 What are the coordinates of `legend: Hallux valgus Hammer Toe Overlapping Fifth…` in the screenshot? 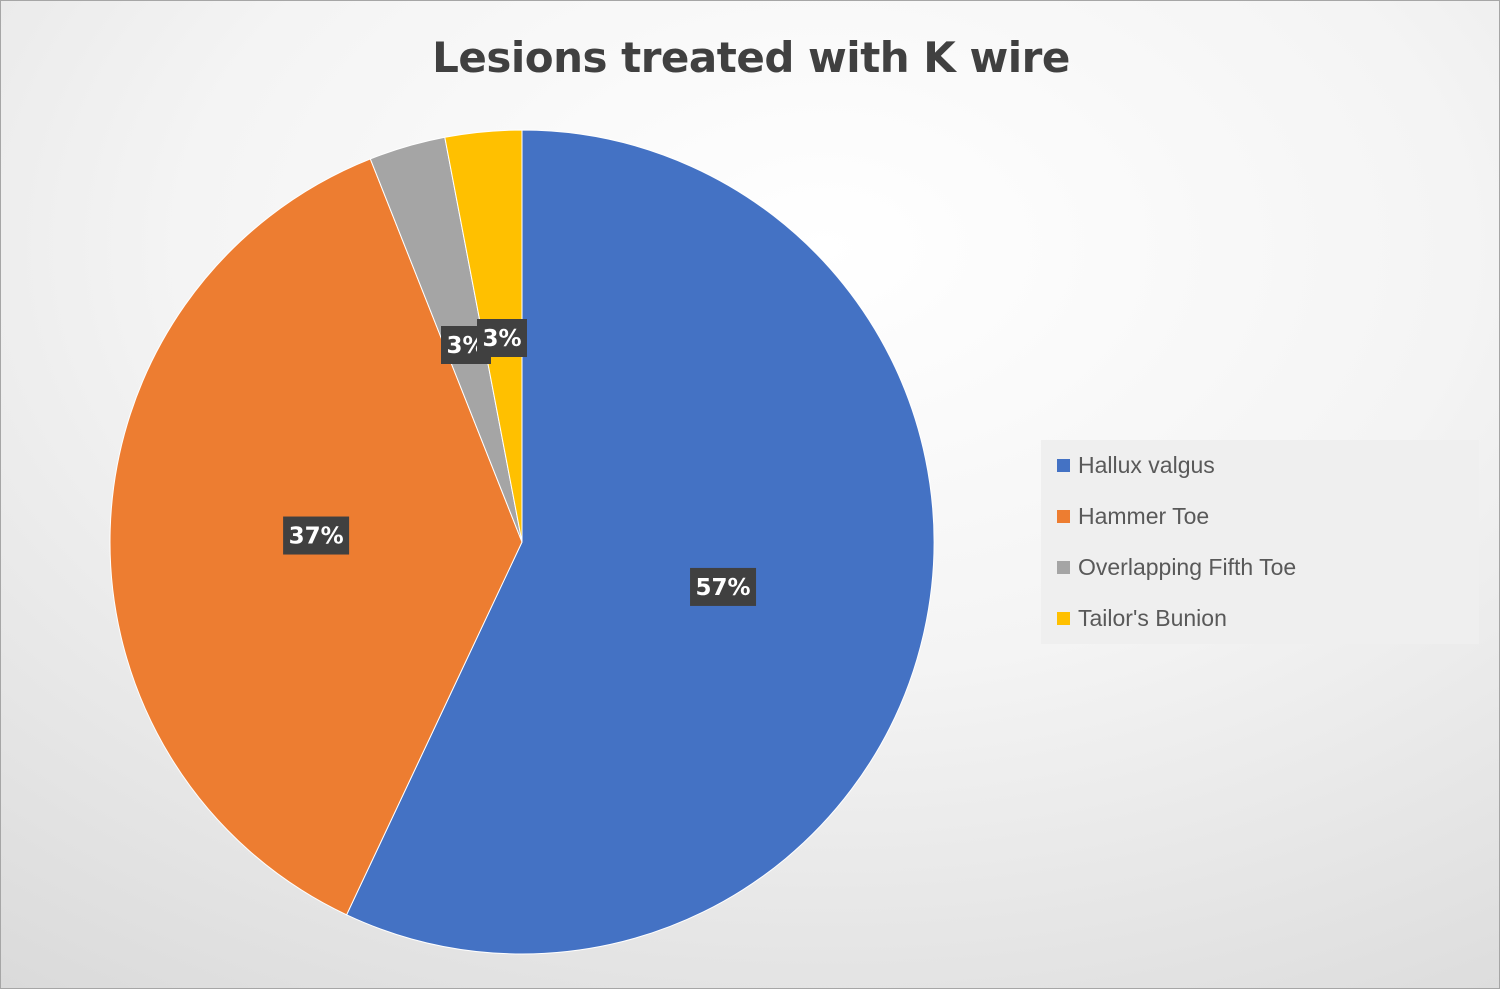 It's located at (1260, 542).